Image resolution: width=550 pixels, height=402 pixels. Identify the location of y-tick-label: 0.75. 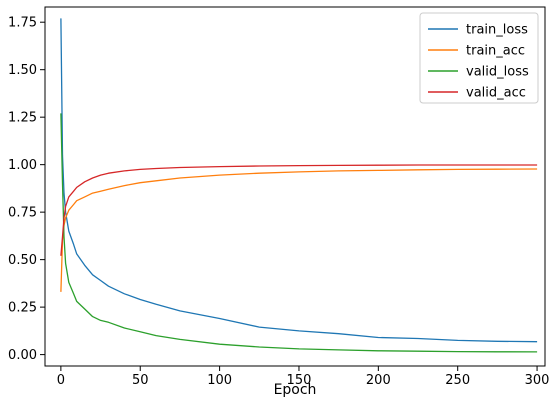
(22, 213).